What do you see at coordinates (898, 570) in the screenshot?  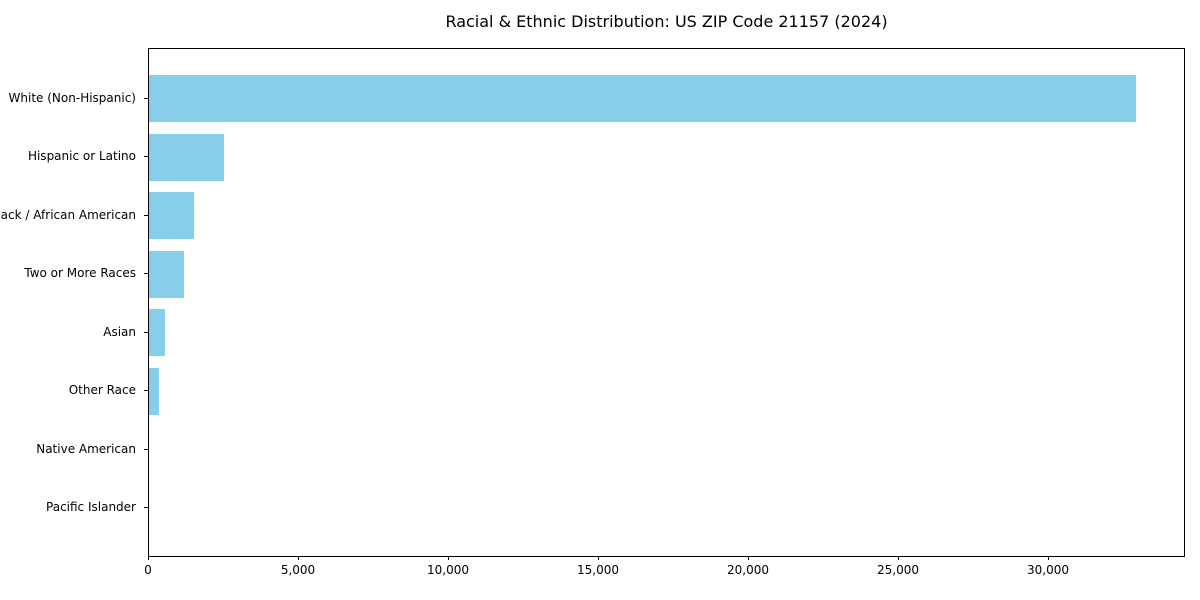 I see `x-tick-label: 25,000` at bounding box center [898, 570].